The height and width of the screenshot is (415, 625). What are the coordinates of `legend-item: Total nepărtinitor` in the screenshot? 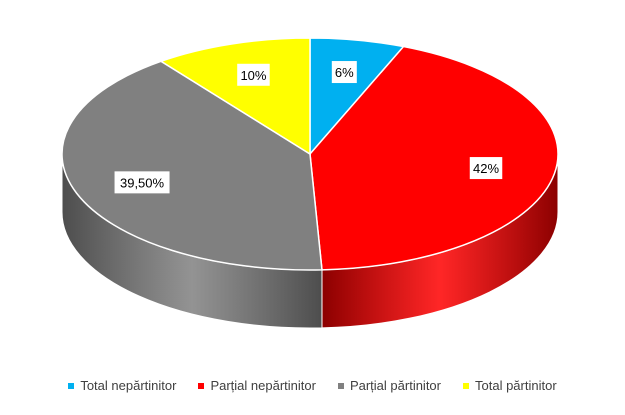 It's located at (122, 385).